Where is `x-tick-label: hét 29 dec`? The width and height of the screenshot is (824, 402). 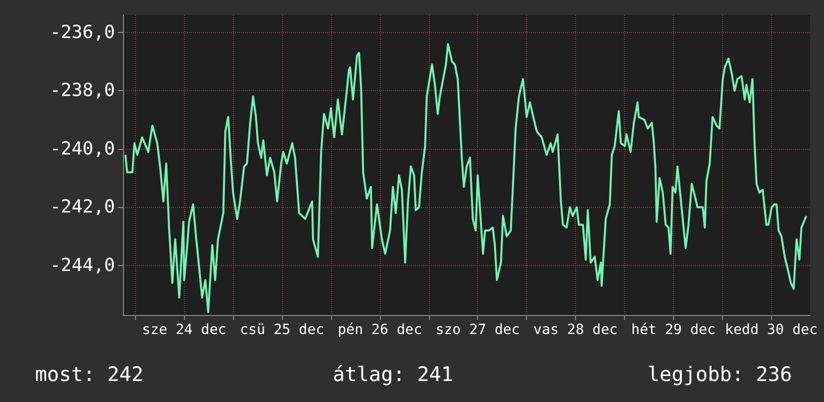 x-tick-label: hét 29 dec is located at coordinates (673, 330).